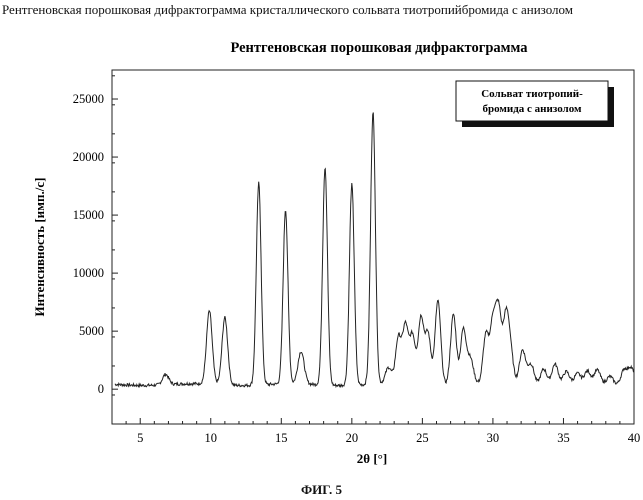  I want to click on x-axis-label: 2θ [°], so click(372, 458).